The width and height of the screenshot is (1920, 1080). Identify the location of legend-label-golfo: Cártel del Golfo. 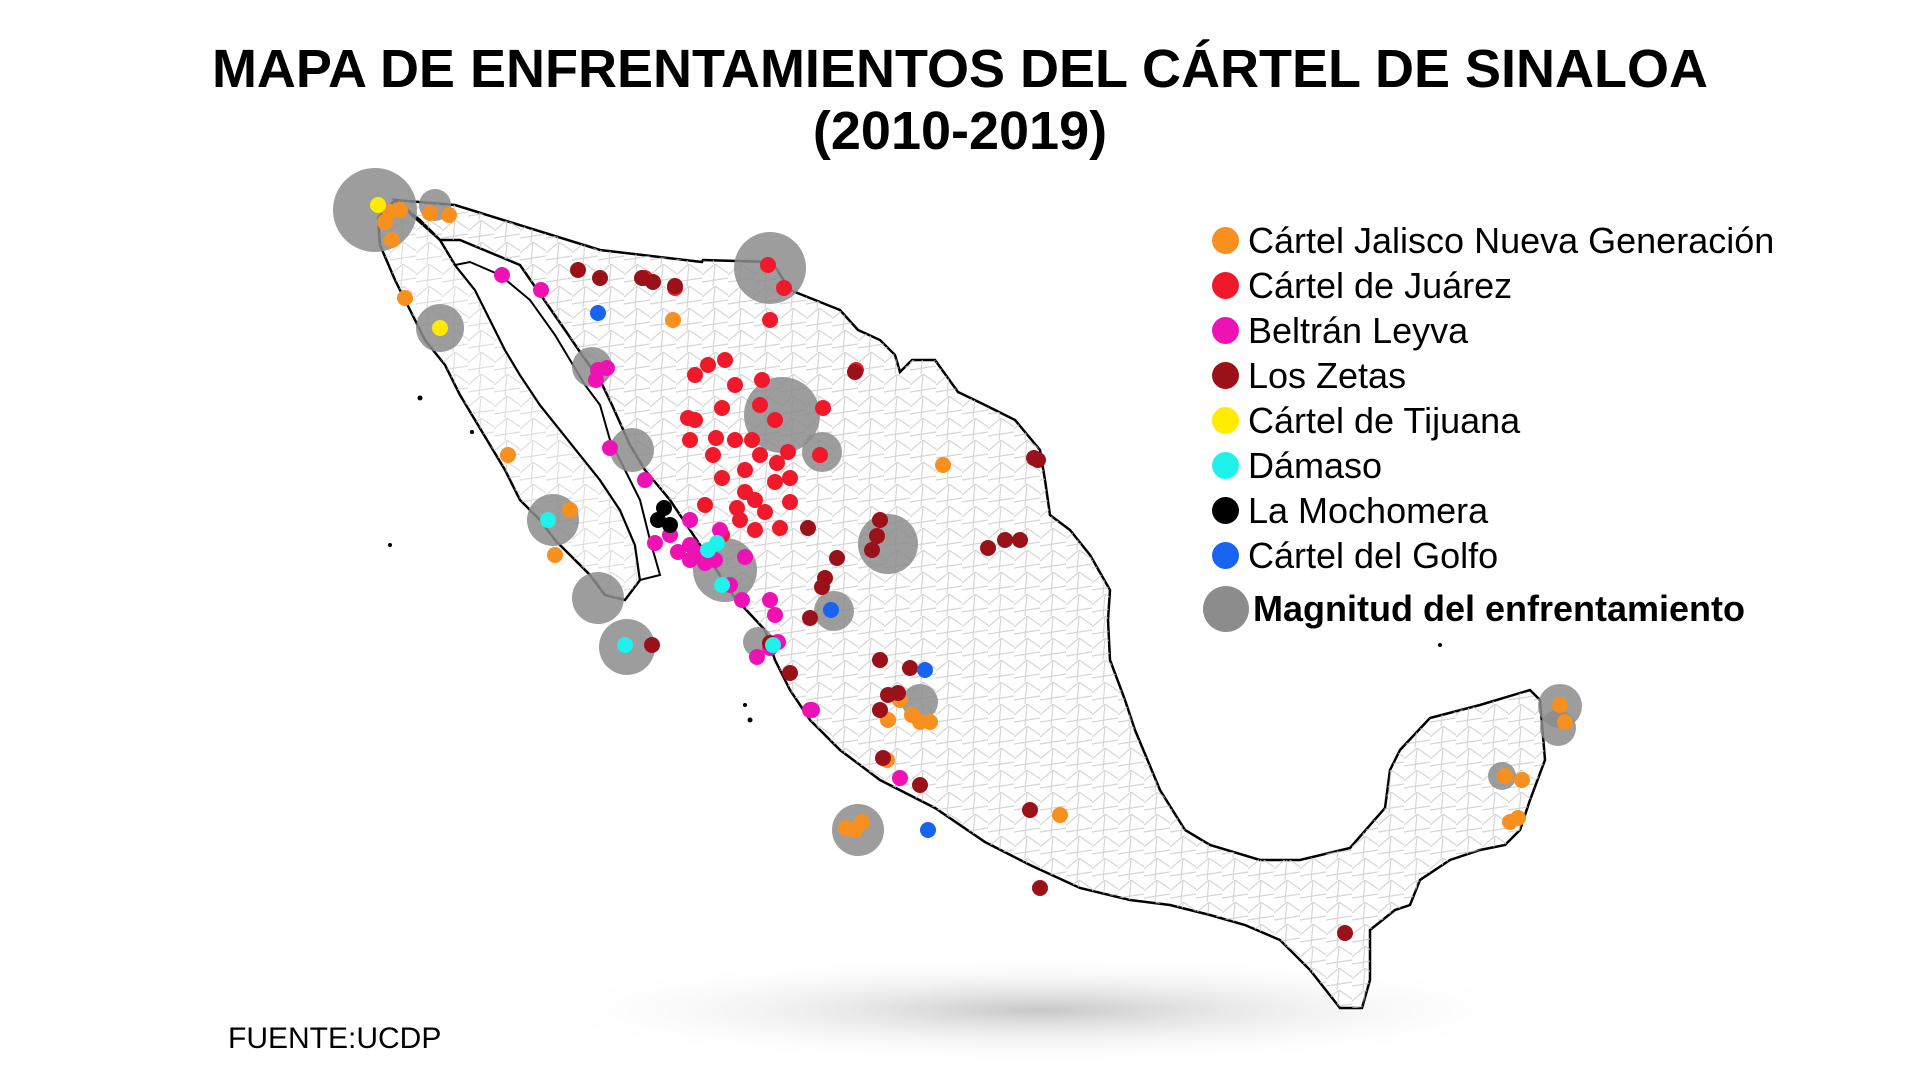
(1373, 555).